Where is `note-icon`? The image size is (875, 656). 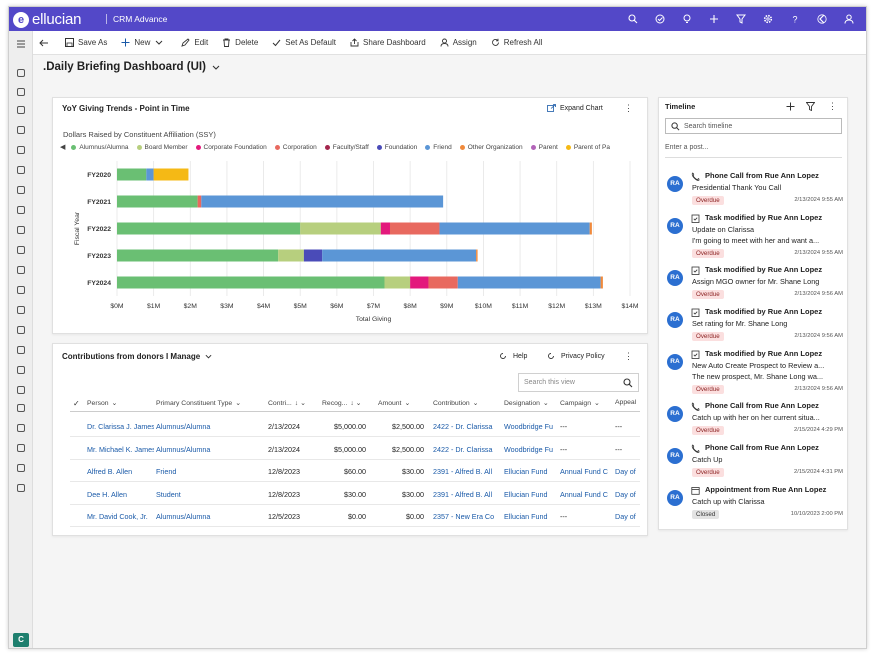
note-icon is located at coordinates (21, 448).